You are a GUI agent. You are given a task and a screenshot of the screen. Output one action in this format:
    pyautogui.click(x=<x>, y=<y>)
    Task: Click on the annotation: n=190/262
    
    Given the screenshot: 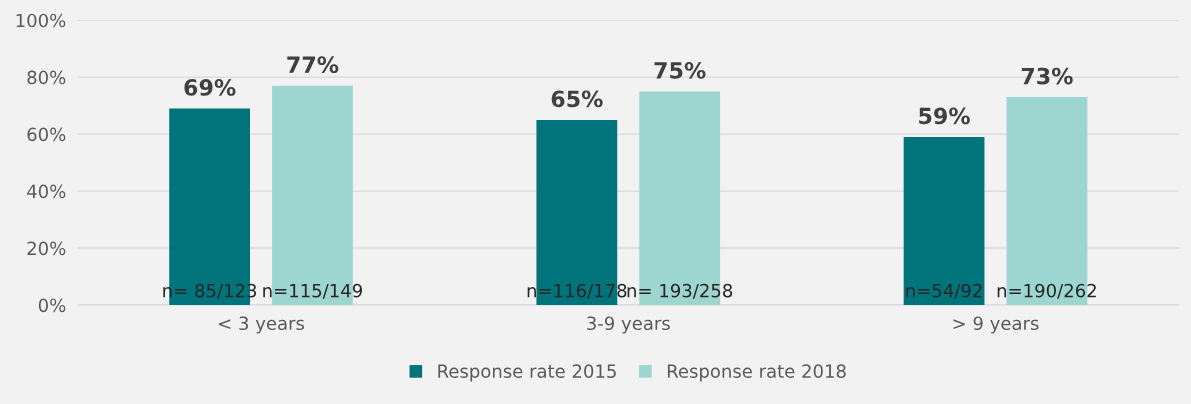 What is the action you would take?
    pyautogui.click(x=1046, y=291)
    